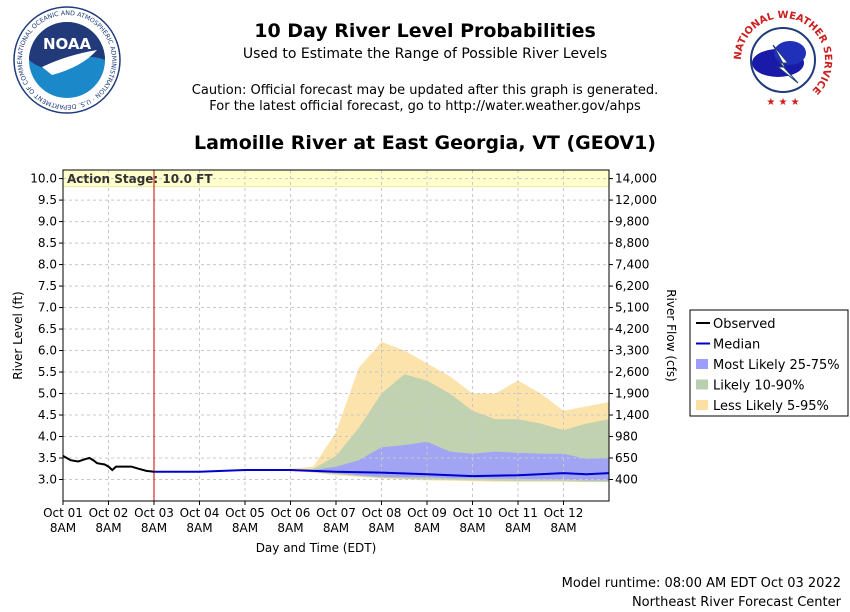 Image resolution: width=850 pixels, height=612 pixels. What do you see at coordinates (154, 513) in the screenshot?
I see `x-tick-label-date: Oct 03` at bounding box center [154, 513].